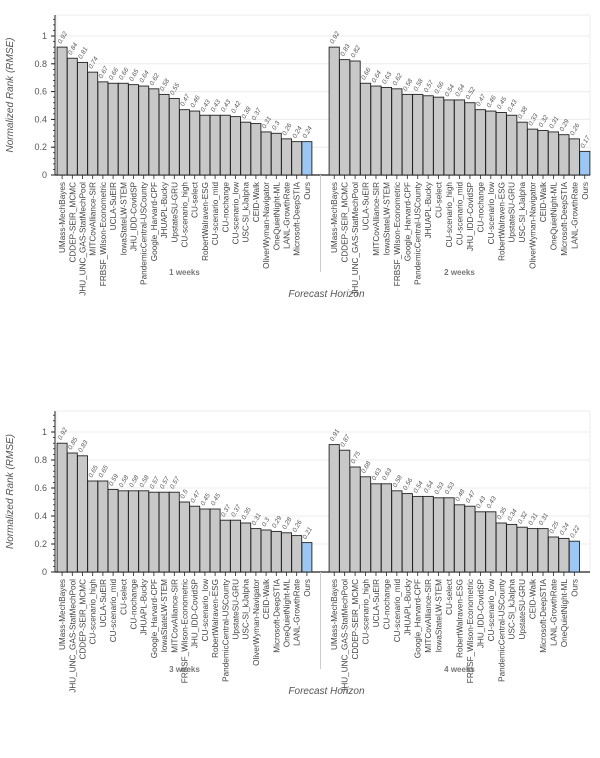 The height and width of the screenshot is (758, 600). I want to click on facet-label: 1 weeks, so click(184, 272).